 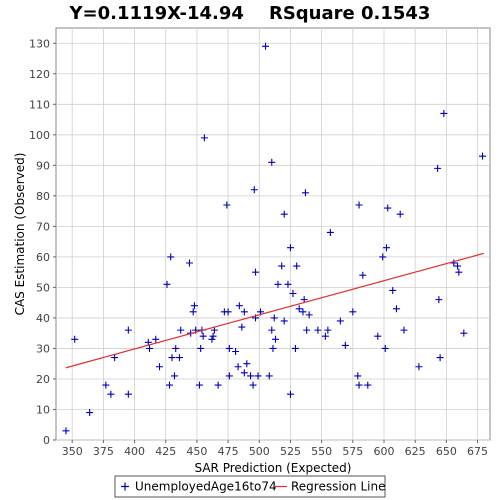 I want to click on legend-label-scatter: UnemployedAge16to74, so click(x=206, y=487).